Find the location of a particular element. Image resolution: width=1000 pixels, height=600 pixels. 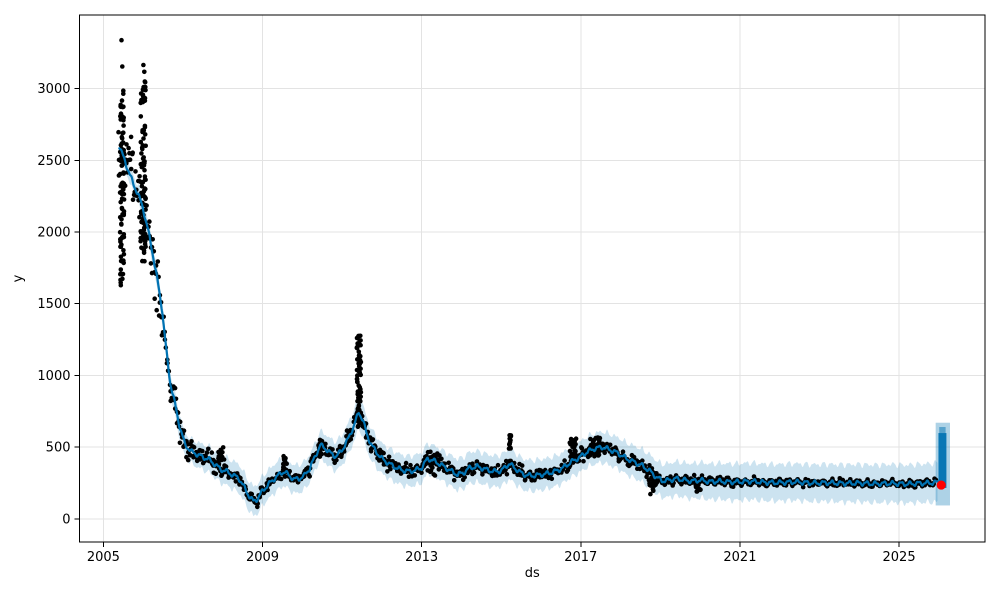

x-tick-label: 2009 is located at coordinates (262, 557).